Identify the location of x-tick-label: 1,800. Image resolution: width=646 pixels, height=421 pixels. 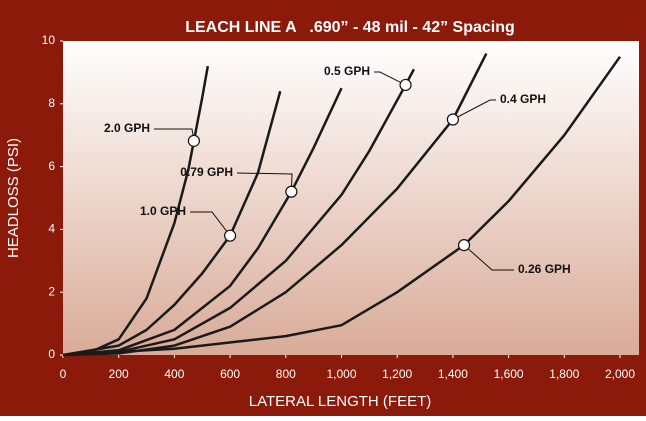
(564, 374).